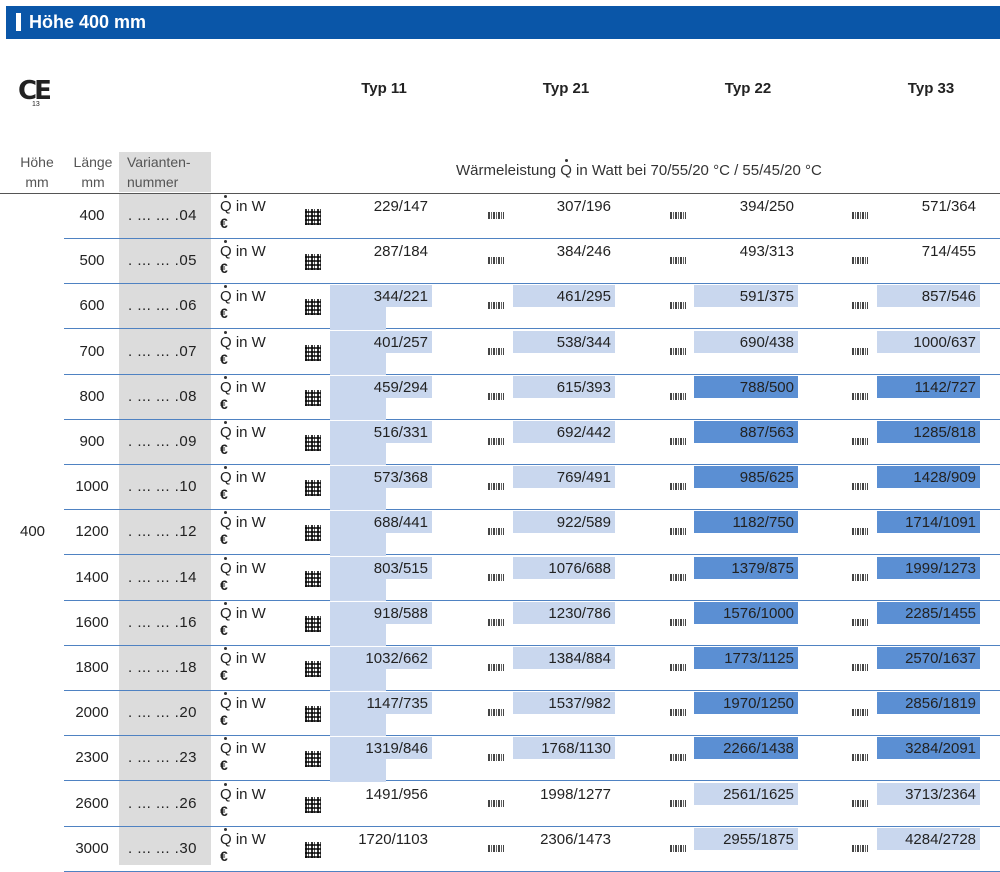 The image size is (1000, 872). Describe the element at coordinates (758, 839) in the screenshot. I see `heat-output-value: 2955/1875` at that location.